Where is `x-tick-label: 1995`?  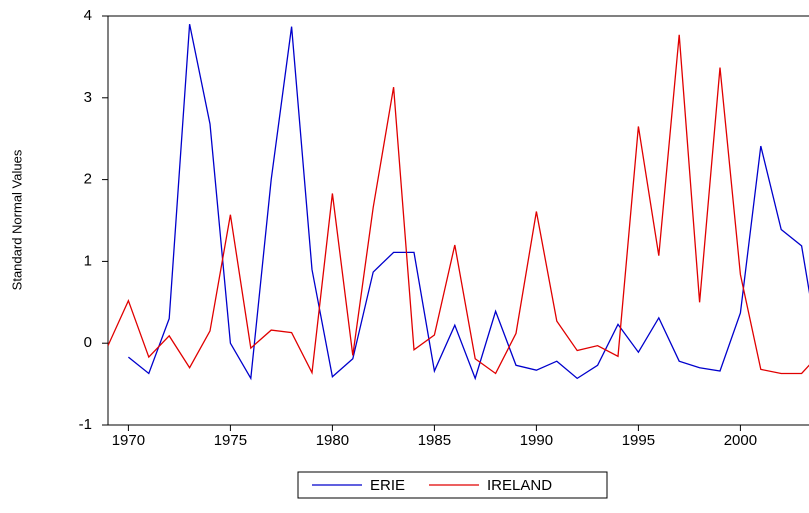 x-tick-label: 1995 is located at coordinates (638, 440).